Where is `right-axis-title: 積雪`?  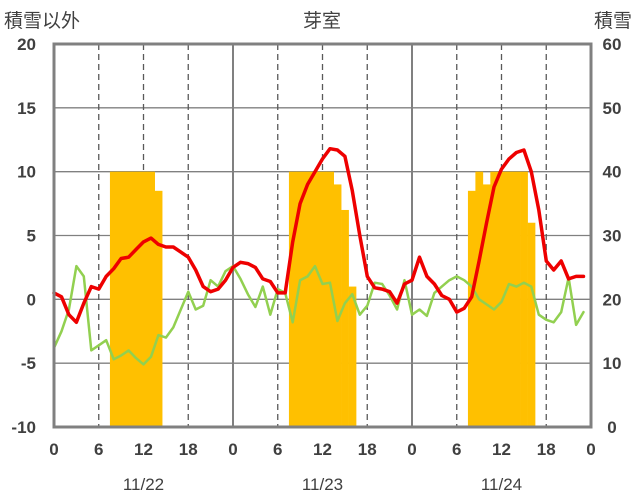
right-axis-title: 積雪 is located at coordinates (613, 21).